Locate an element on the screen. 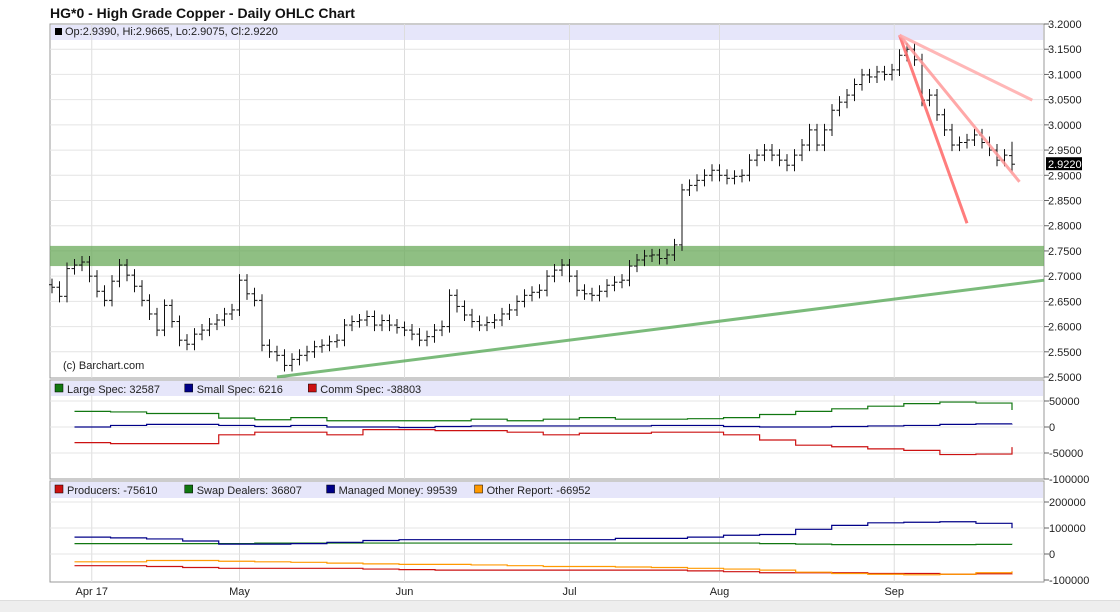 The height and width of the screenshot is (612, 1120). y-tick-label: 50000 is located at coordinates (1064, 402).